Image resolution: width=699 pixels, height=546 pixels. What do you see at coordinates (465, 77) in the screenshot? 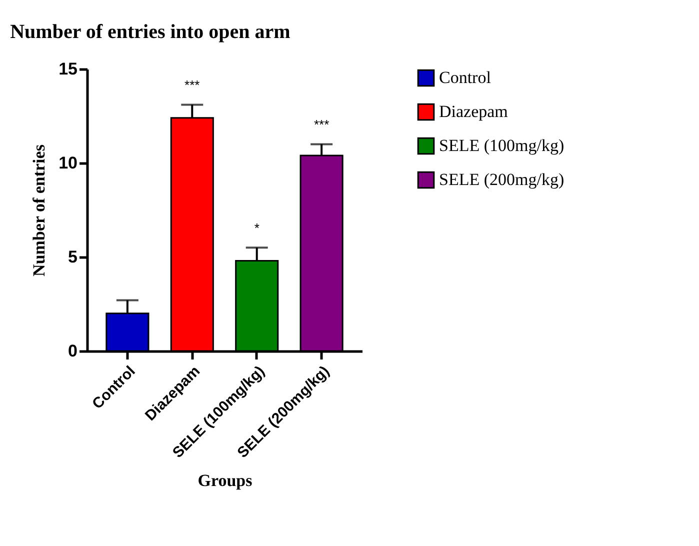
I see `legend-label: Control` at bounding box center [465, 77].